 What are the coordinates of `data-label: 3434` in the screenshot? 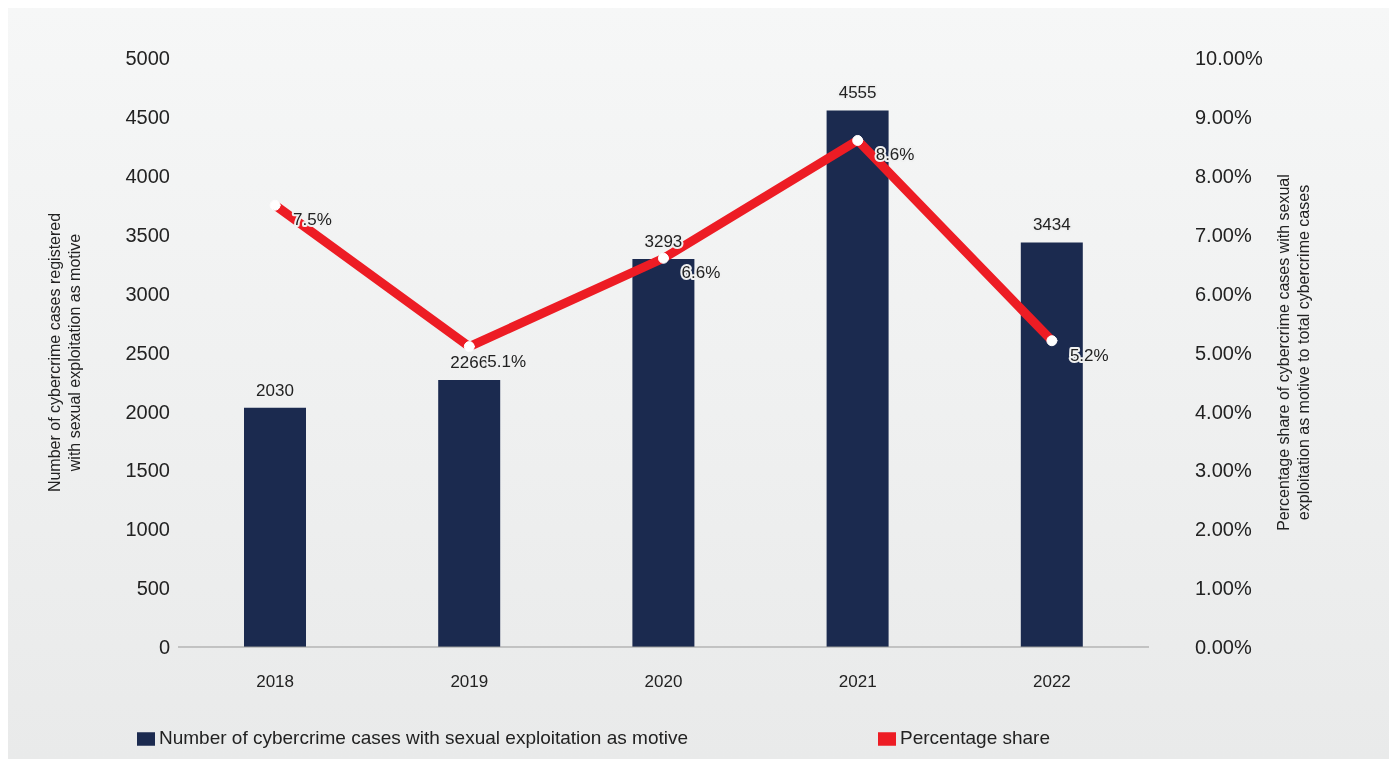 It's located at (1051, 225).